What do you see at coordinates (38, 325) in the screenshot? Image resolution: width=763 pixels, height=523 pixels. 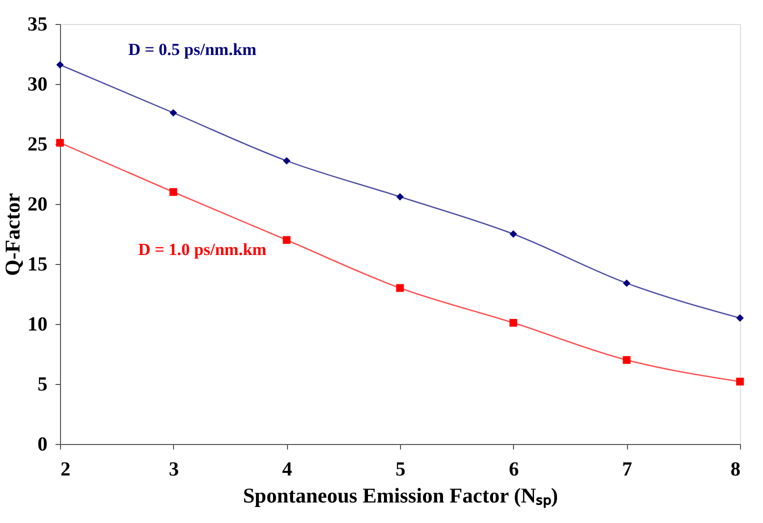 I see `y-tick-label: 10` at bounding box center [38, 325].